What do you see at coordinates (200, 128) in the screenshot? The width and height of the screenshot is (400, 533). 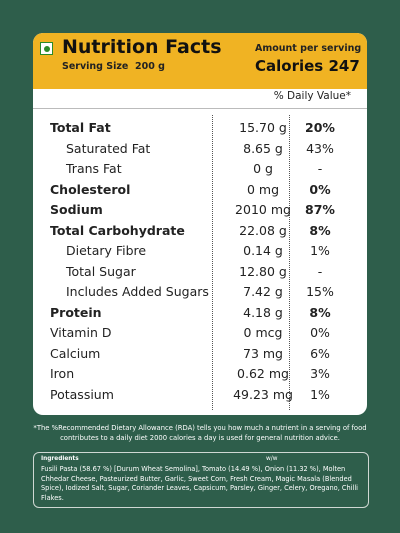 I see `nutrient-row: Total Fat 15.70 g 20%` at bounding box center [200, 128].